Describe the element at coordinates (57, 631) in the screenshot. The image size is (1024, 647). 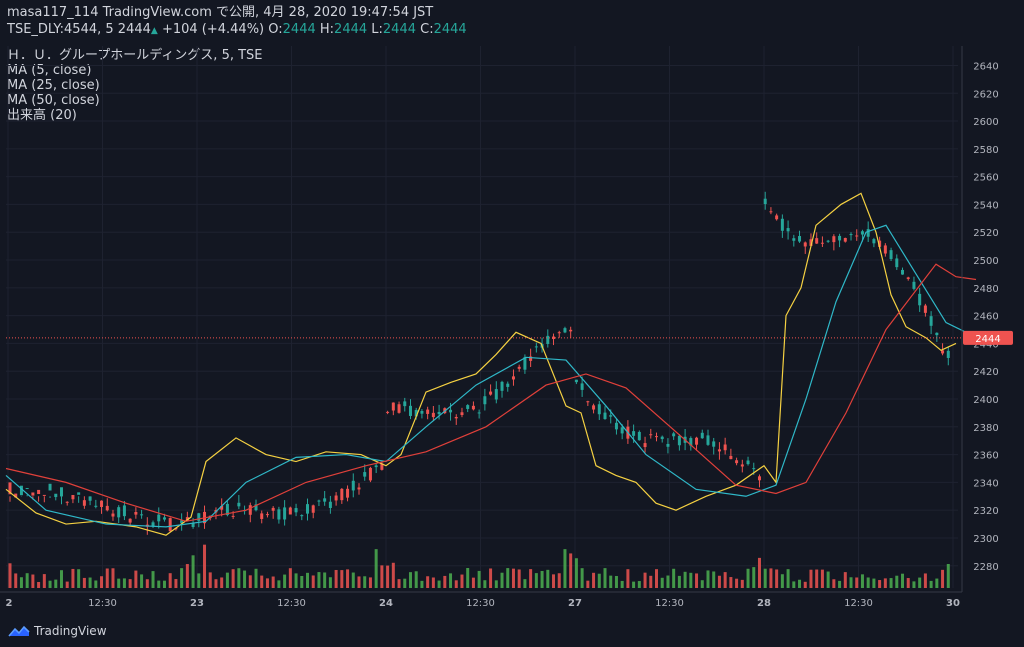
I see `tradingview-brand: TradingView` at that location.